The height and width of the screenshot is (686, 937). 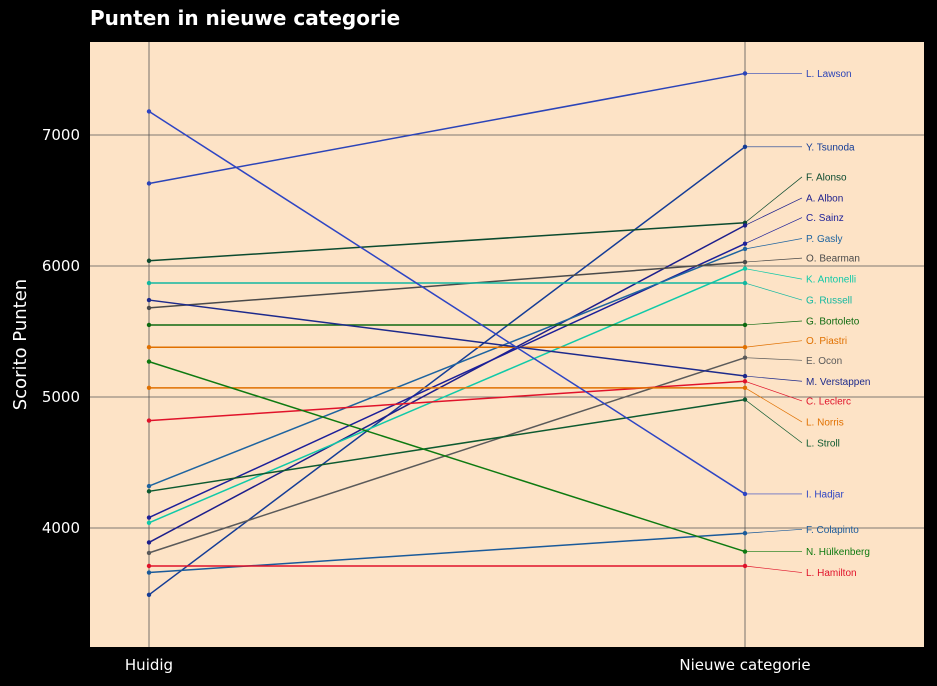 I want to click on y-tick-label: 7000, so click(x=61, y=135).